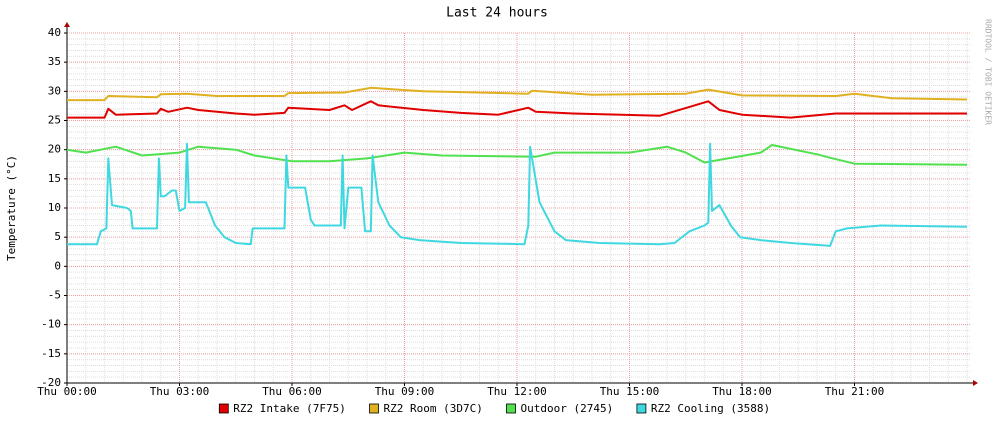  I want to click on legend-label: RZ2 Cooling (3588), so click(710, 408).